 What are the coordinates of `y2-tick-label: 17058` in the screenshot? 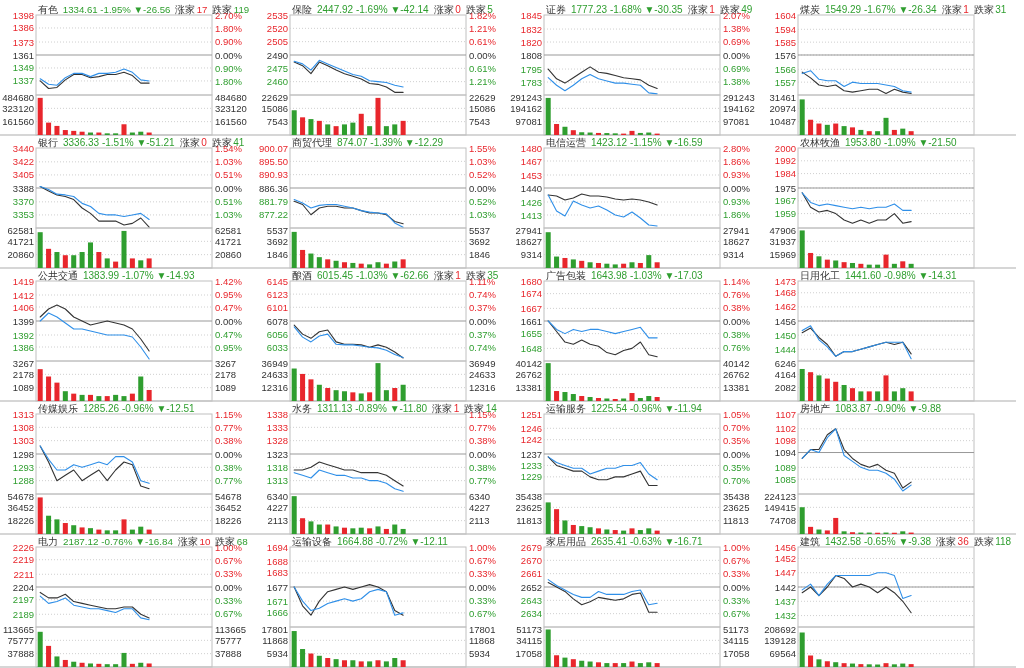 It's located at (736, 654).